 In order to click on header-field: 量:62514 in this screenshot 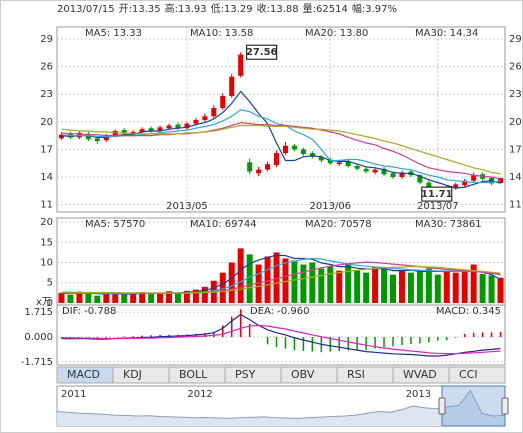, I will do `click(325, 9)`.